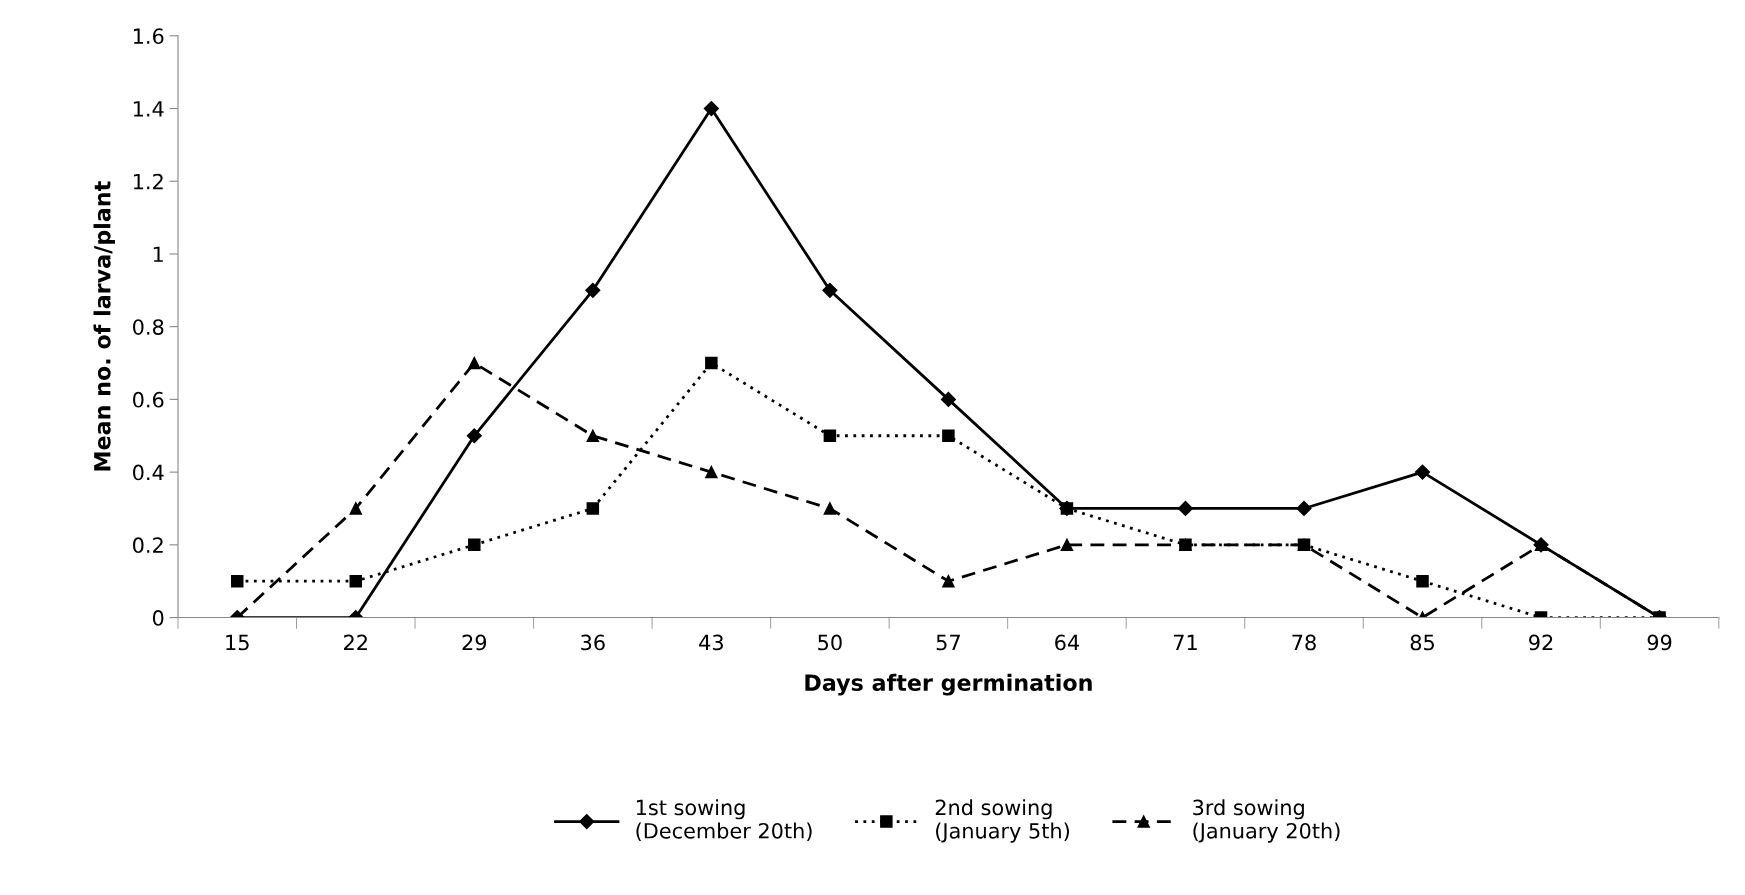 This screenshot has height=895, width=1745. Describe the element at coordinates (1002, 821) in the screenshot. I see `legend-label: 2nd sowing (January 5th)` at that location.